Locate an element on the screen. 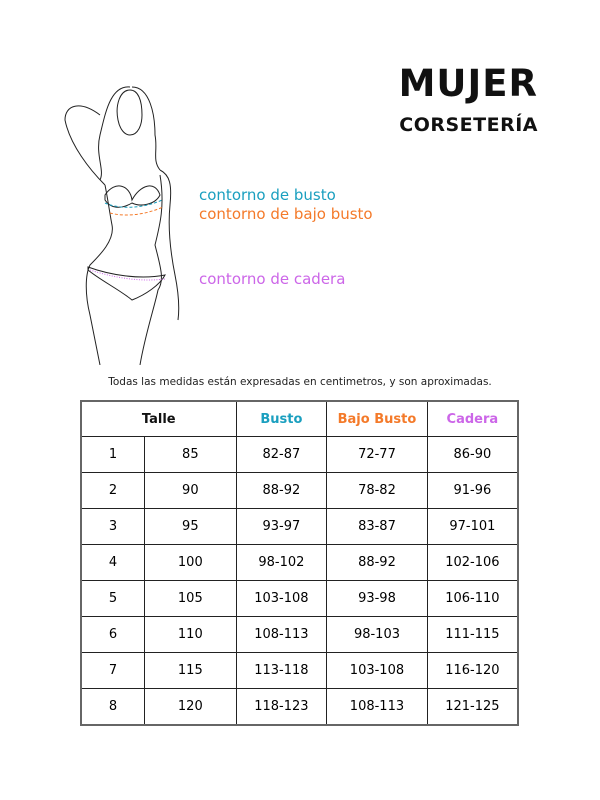 This screenshot has width=600, height=800. size-number: 2 is located at coordinates (113, 490).